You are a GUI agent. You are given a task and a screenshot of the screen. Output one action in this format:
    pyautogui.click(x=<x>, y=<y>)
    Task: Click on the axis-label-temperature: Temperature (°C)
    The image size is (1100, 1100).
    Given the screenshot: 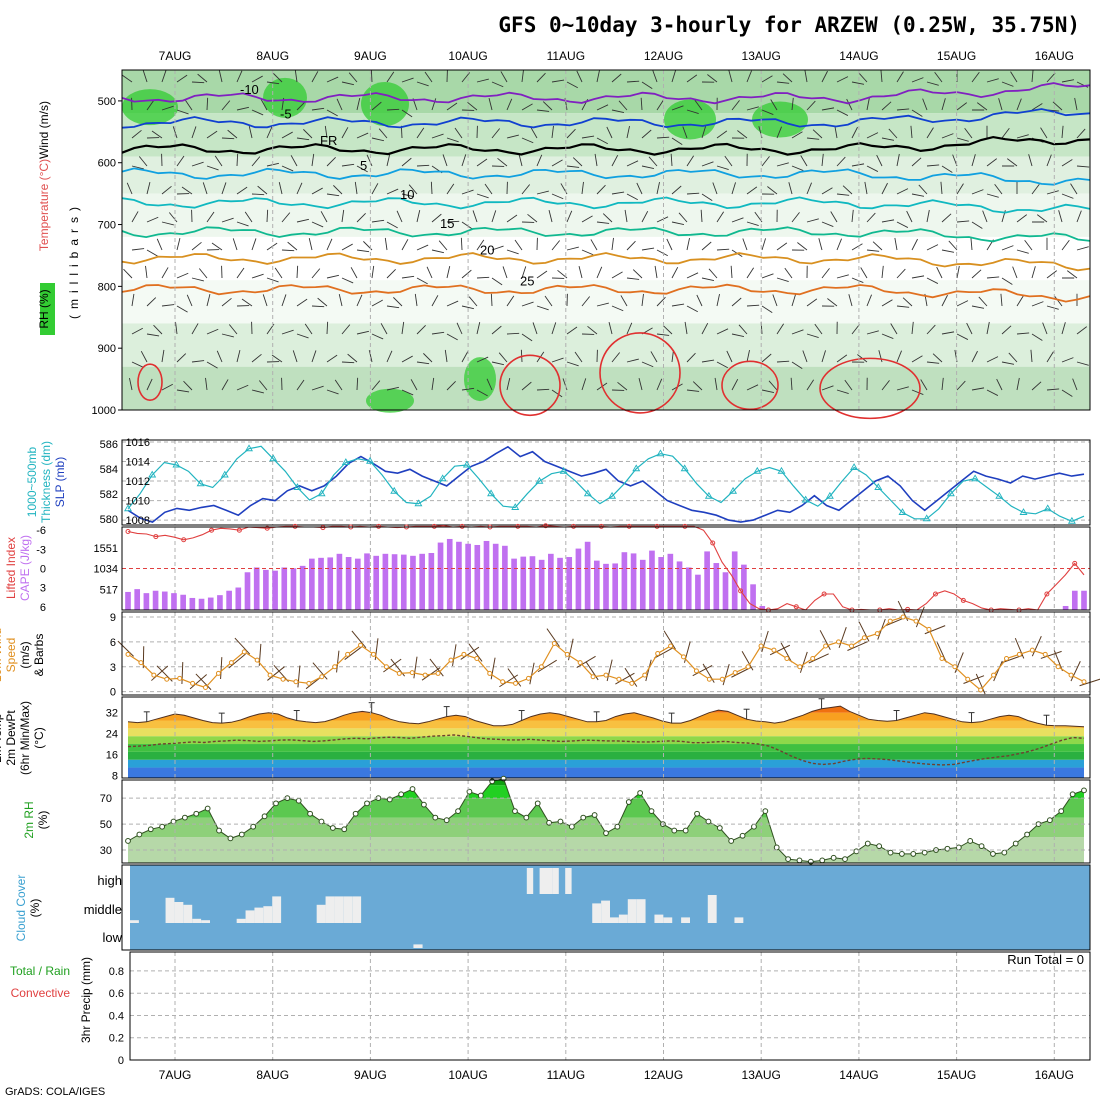 What is the action you would take?
    pyautogui.click(x=44, y=205)
    